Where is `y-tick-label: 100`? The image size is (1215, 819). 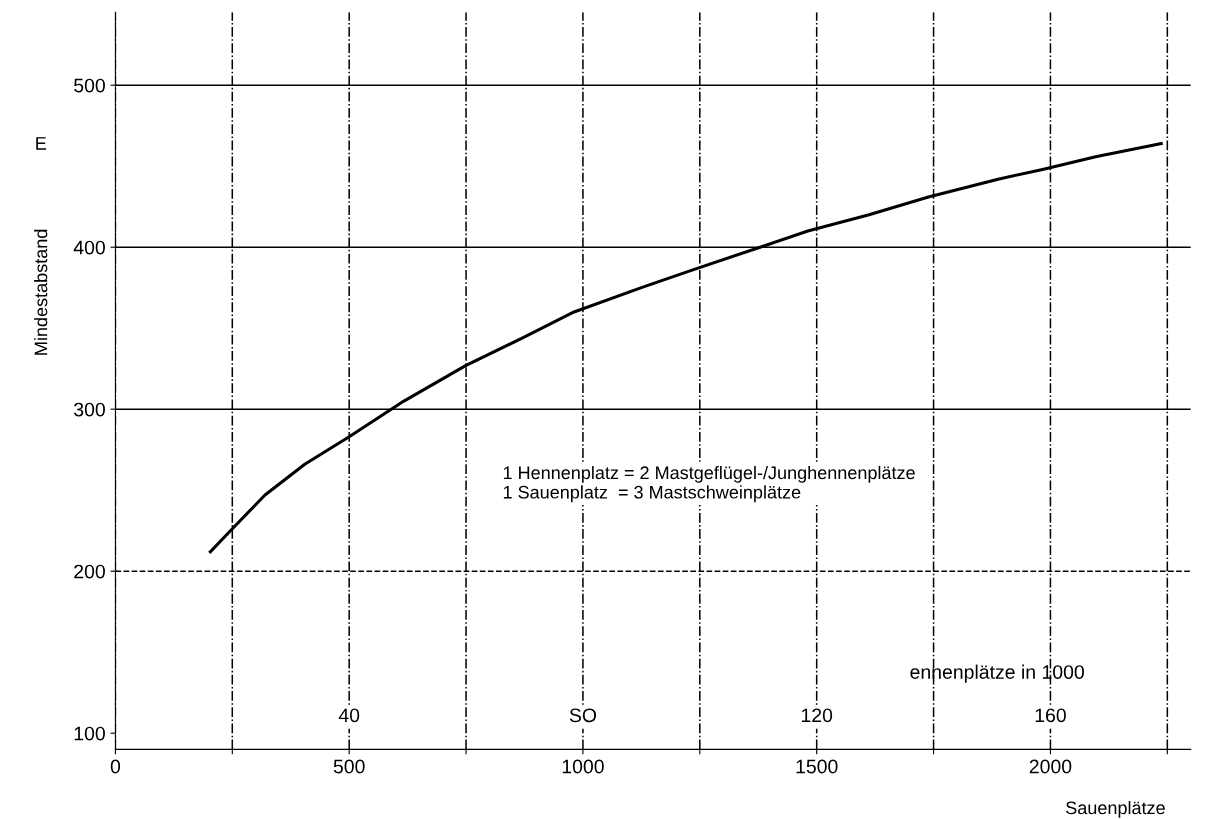
y-tick-label: 100 is located at coordinates (89, 733).